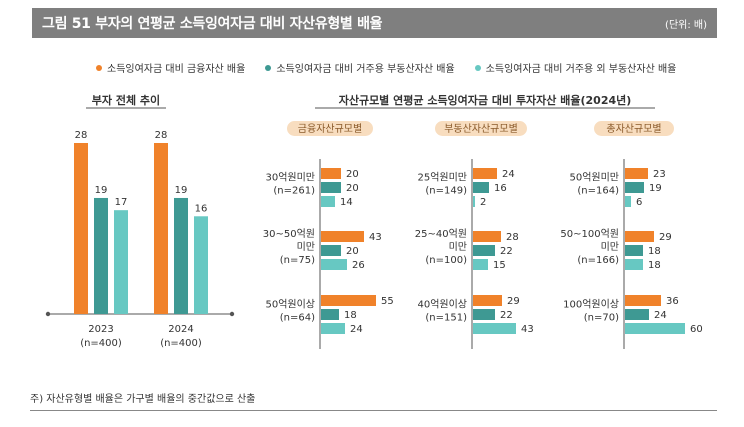 The image size is (744, 427). Describe the element at coordinates (672, 301) in the screenshot. I see `hbar-value-label: 36` at that location.